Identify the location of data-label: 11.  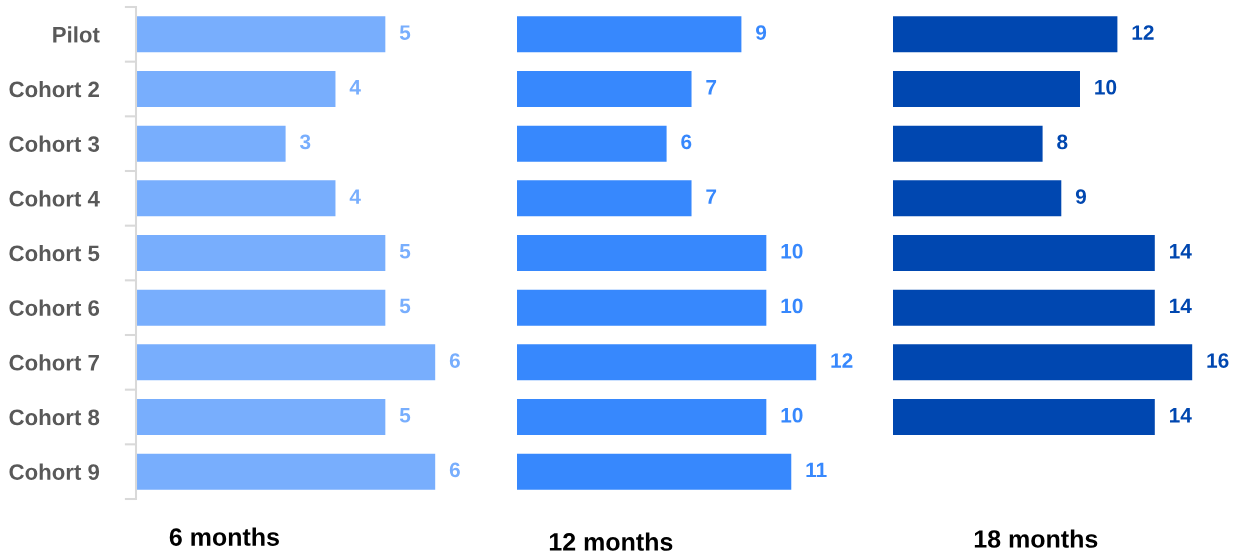
(816, 470).